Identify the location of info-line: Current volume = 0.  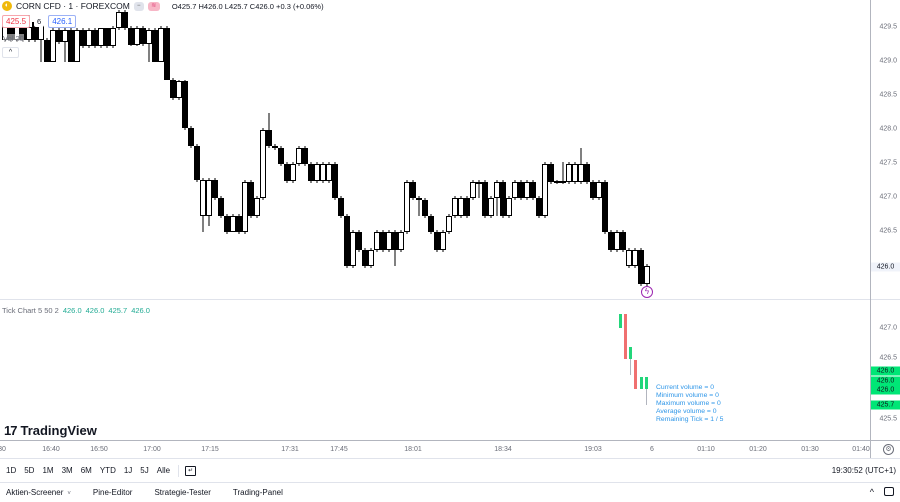
(685, 387).